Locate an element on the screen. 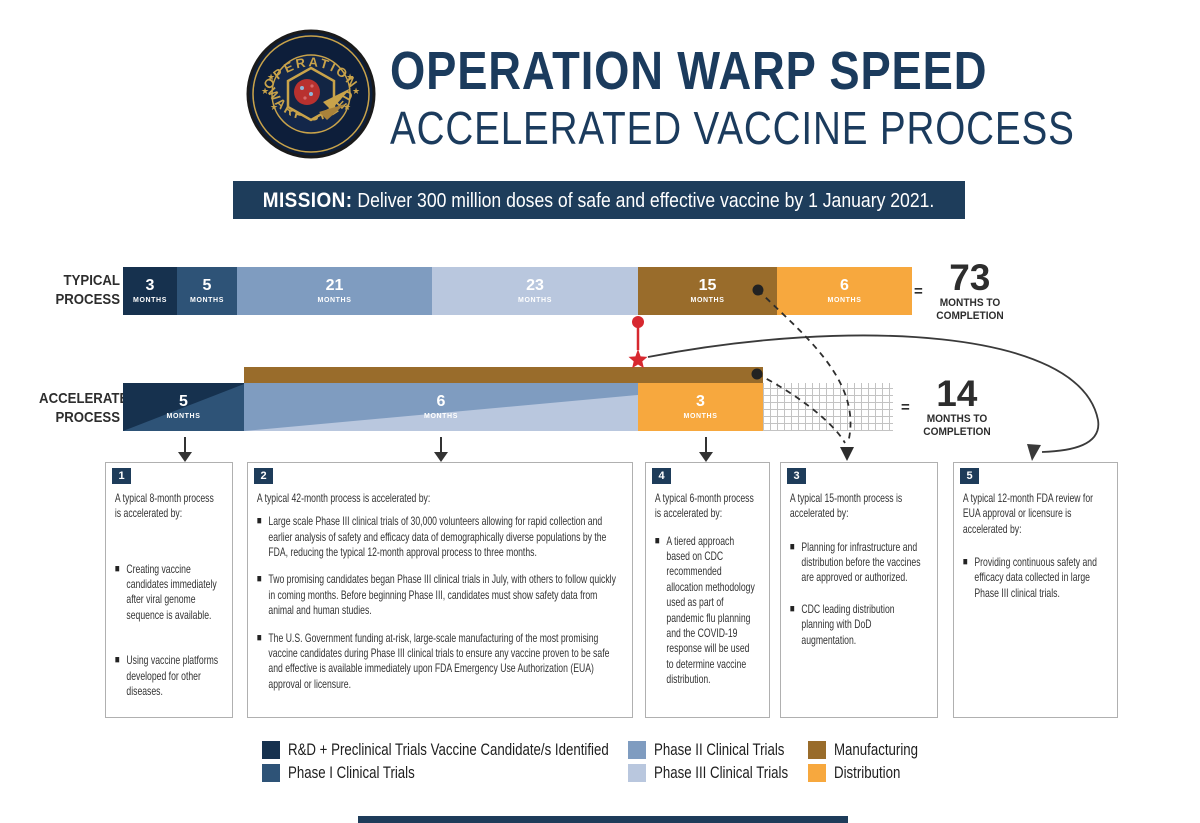 The width and height of the screenshot is (1200, 823). legend-swatch-orange is located at coordinates (817, 773).